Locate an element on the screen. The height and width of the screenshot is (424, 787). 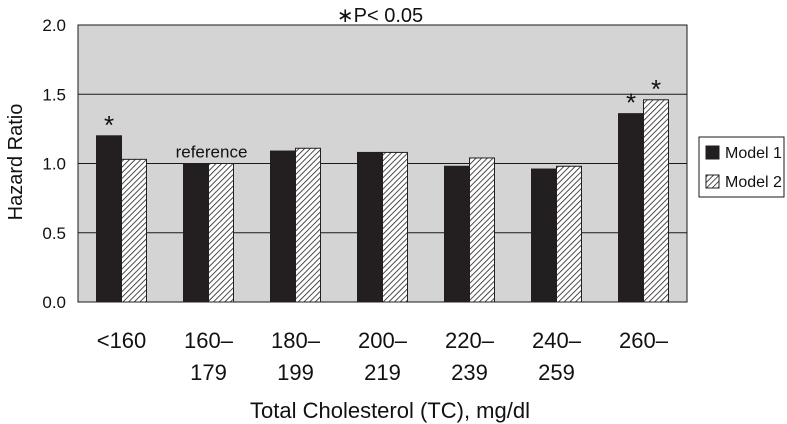
y-tick-label: 1.0 is located at coordinates (54, 164).